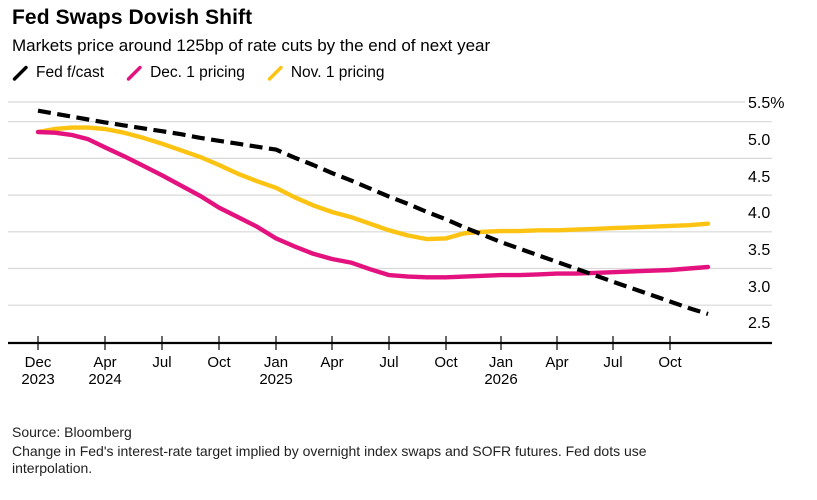 The height and width of the screenshot is (500, 817). Describe the element at coordinates (759, 140) in the screenshot. I see `y-axis-label: 5.0` at that location.